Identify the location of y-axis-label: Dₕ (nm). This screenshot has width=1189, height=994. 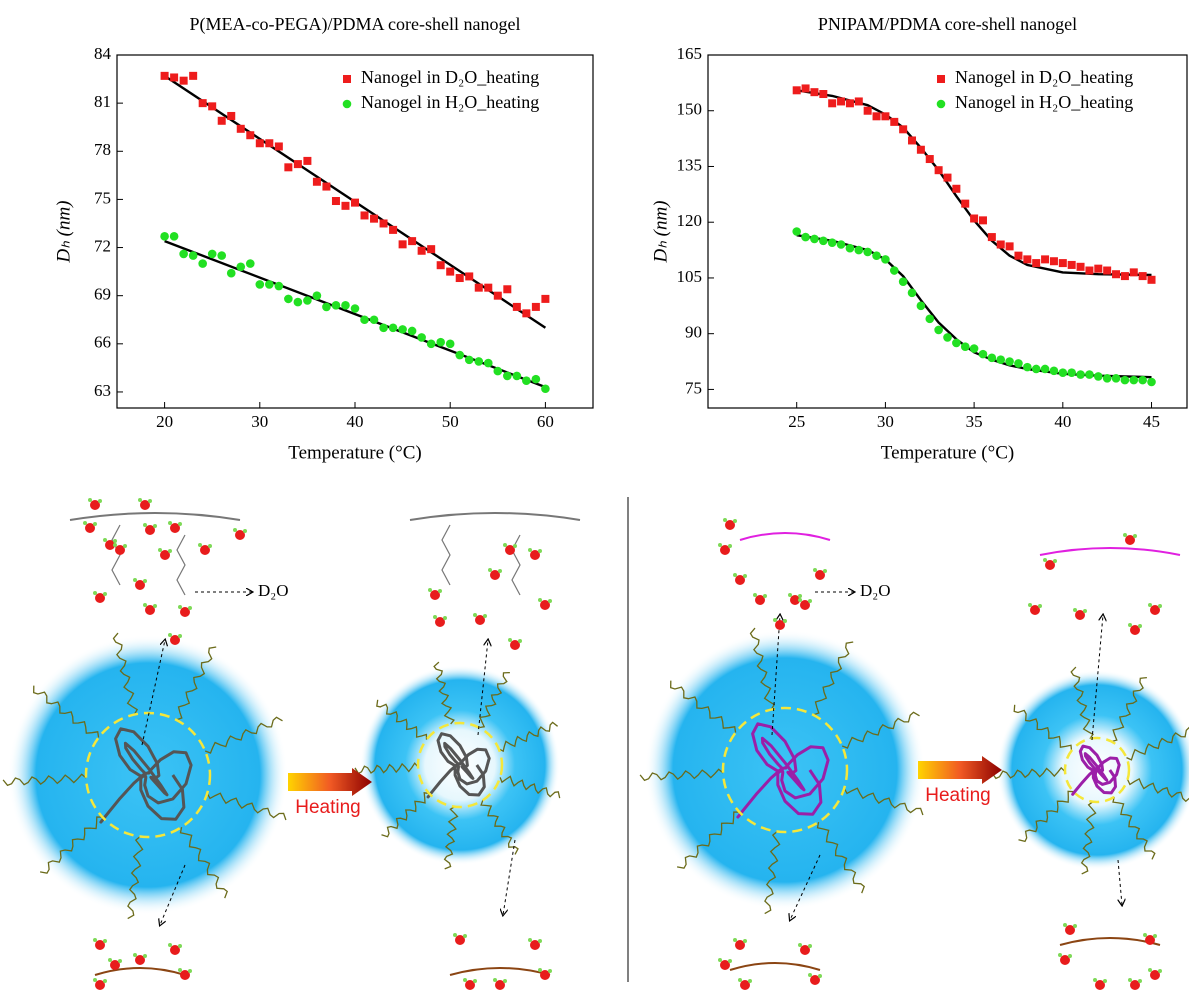
(660, 231).